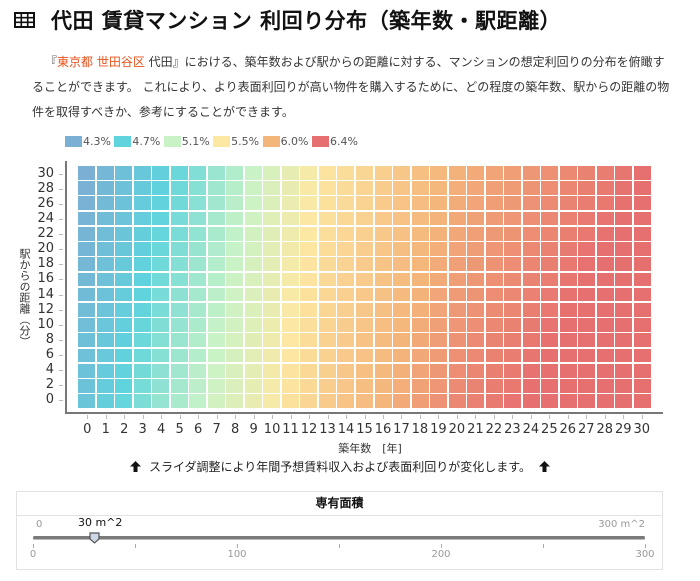 The image size is (700, 581). I want to click on legend-item: 6.4%, so click(336, 141).